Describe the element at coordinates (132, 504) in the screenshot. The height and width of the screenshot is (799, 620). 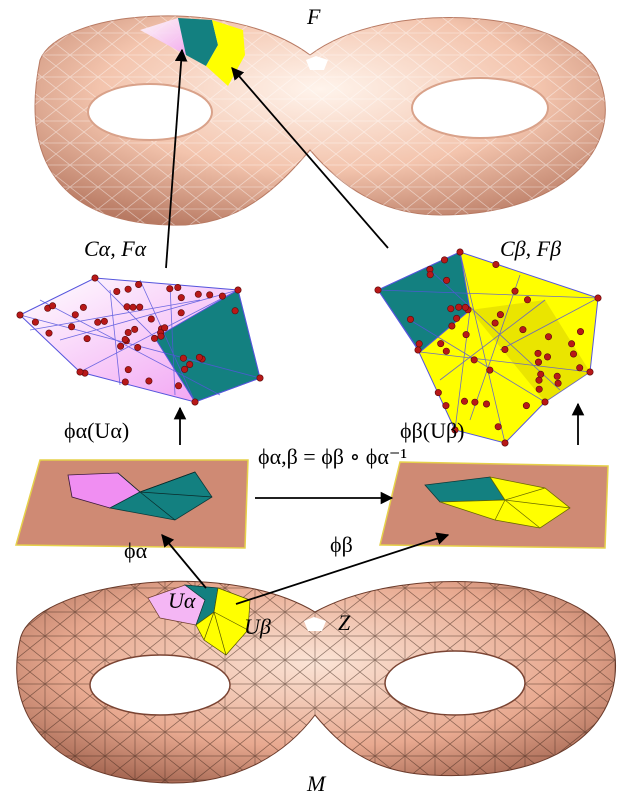
I see `parameter-plane-alpha` at that location.